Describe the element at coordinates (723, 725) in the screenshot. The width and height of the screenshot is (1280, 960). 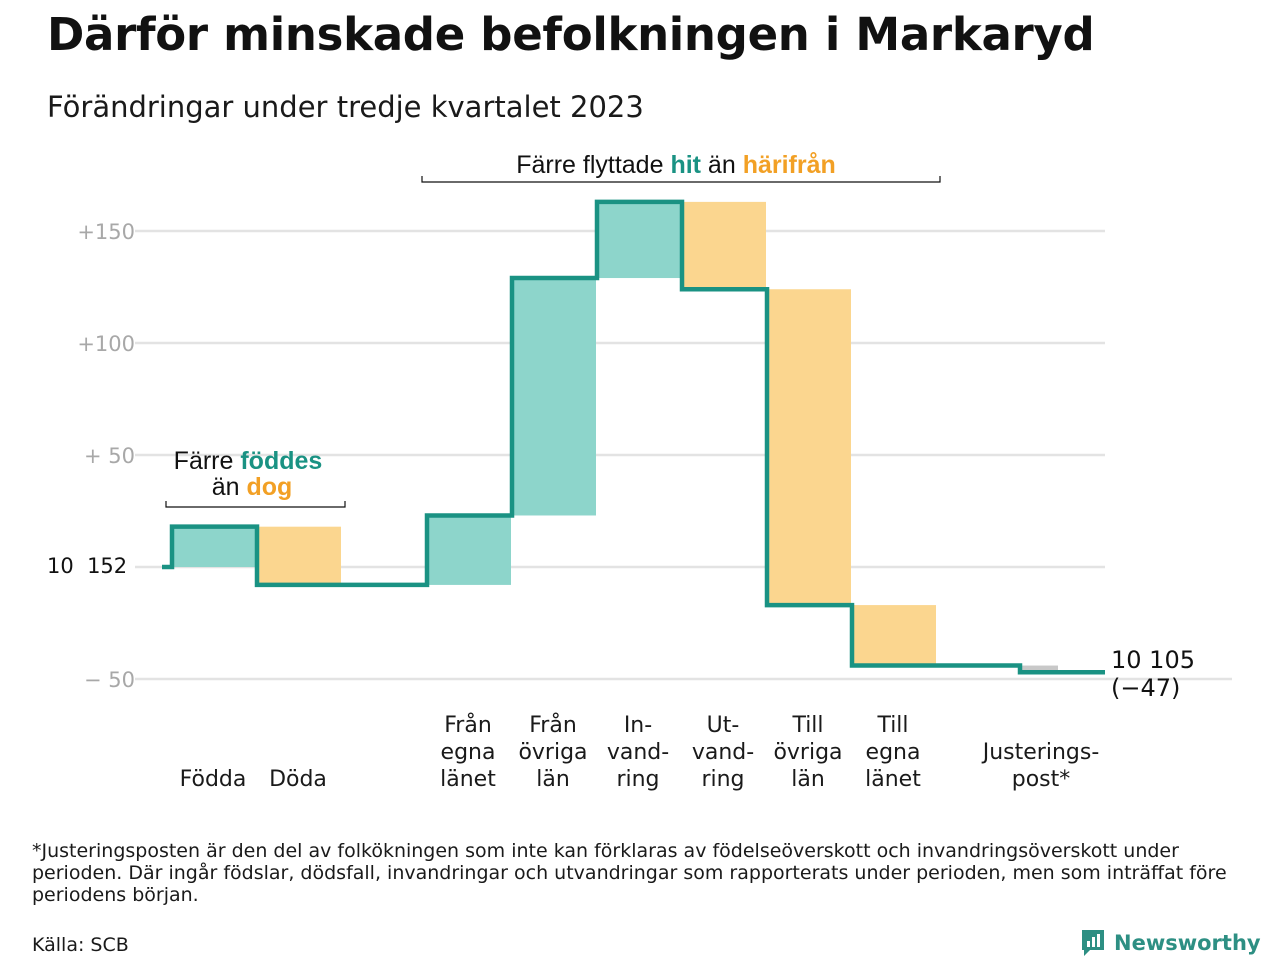
I see `category-label: Ut-` at that location.